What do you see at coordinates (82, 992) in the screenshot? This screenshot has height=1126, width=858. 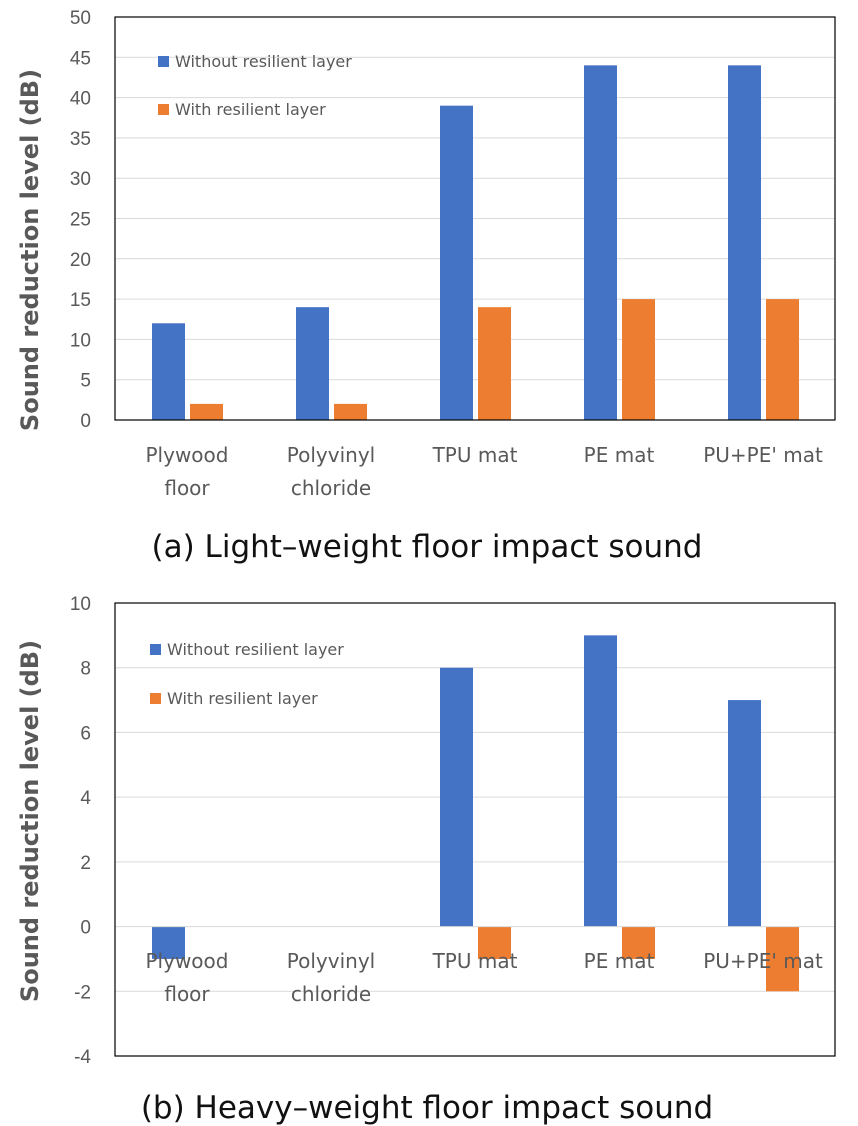 I see `y-tick-label: -2` at bounding box center [82, 992].